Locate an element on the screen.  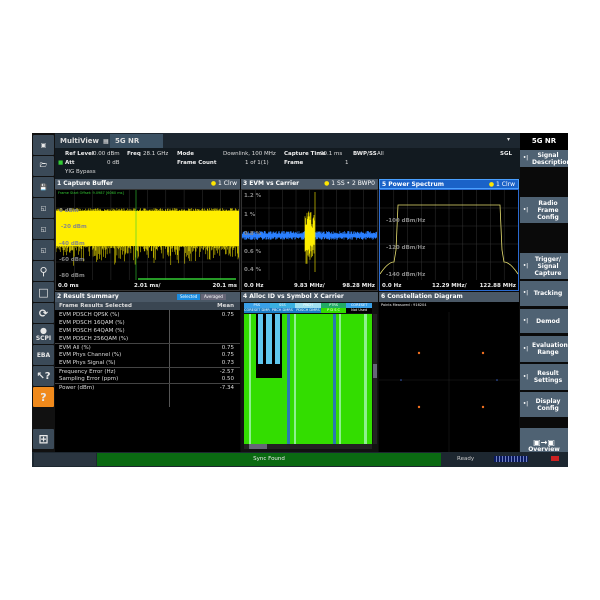
constellation-header: 6 Constellation Diagram is located at coordinates (449, 297).